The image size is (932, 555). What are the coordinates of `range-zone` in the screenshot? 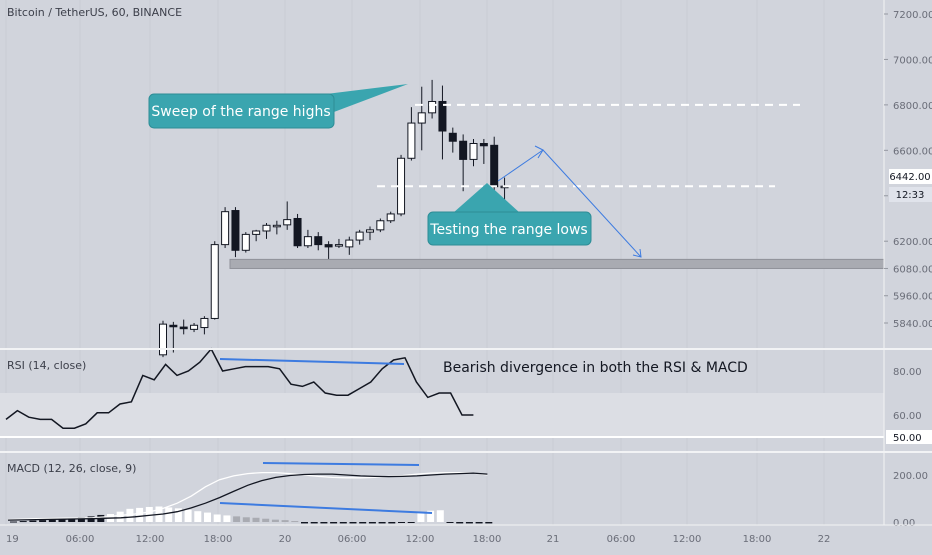 It's located at (557, 263).